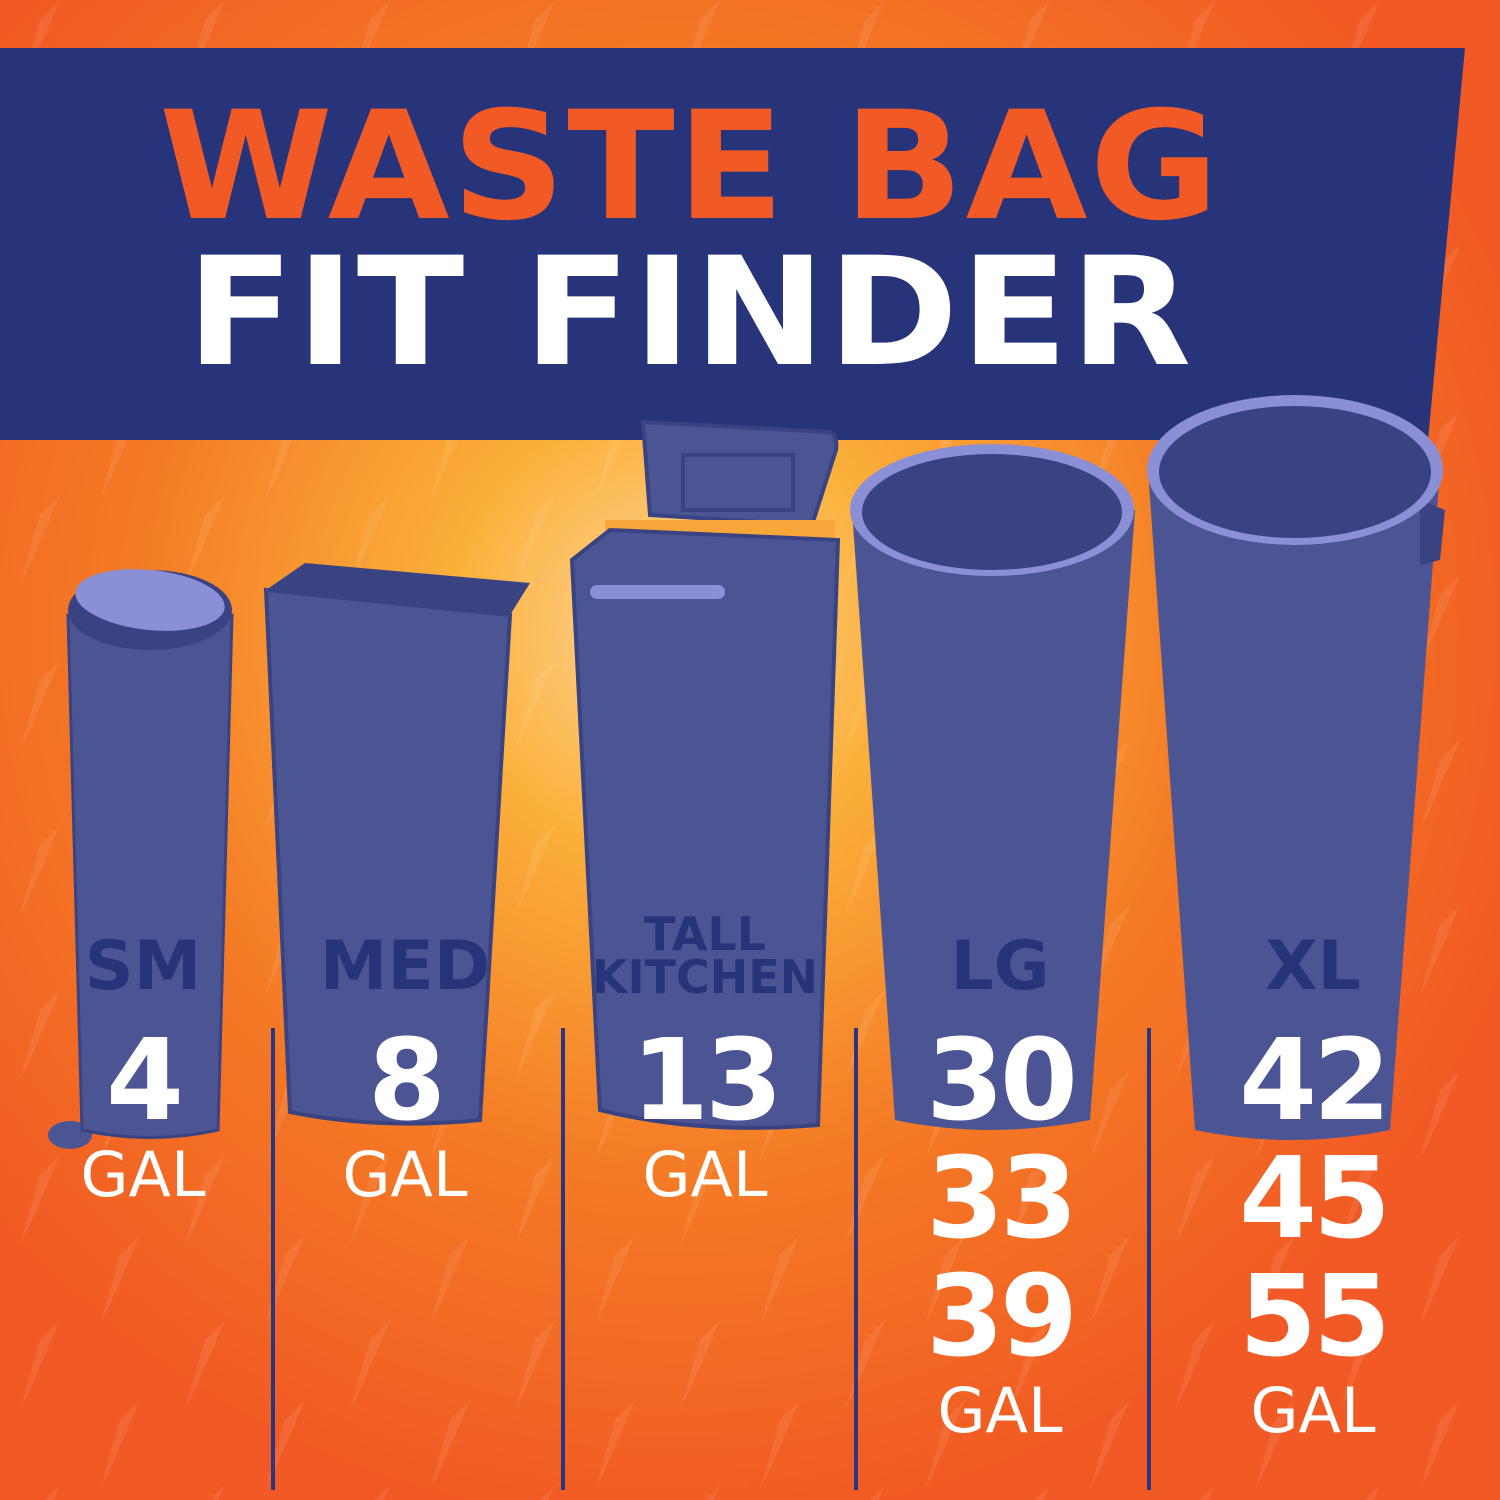 The height and width of the screenshot is (1500, 1500). Describe the element at coordinates (1313, 967) in the screenshot. I see `size-label: XL` at that location.